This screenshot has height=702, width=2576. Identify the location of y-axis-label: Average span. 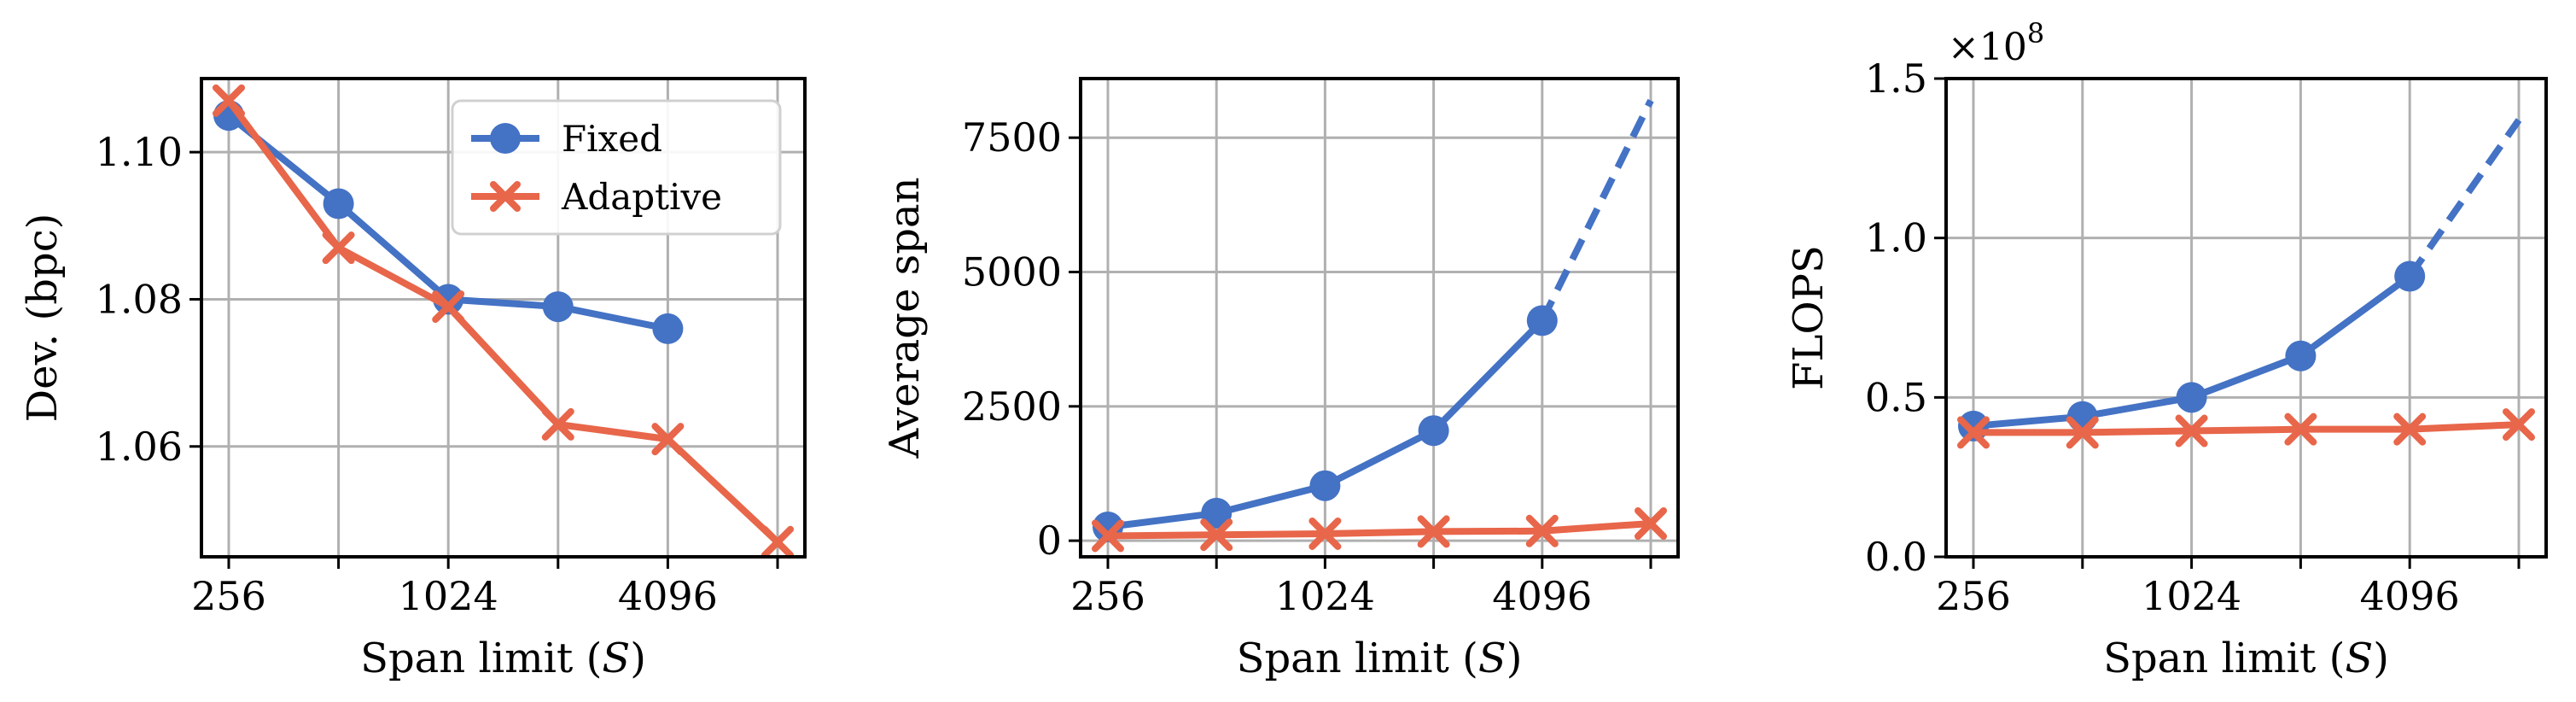
(905, 318).